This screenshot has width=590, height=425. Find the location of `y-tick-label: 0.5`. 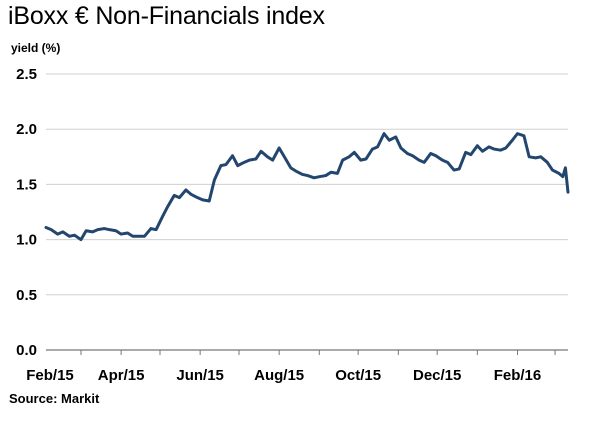

y-tick-label: 0.5 is located at coordinates (26, 295).